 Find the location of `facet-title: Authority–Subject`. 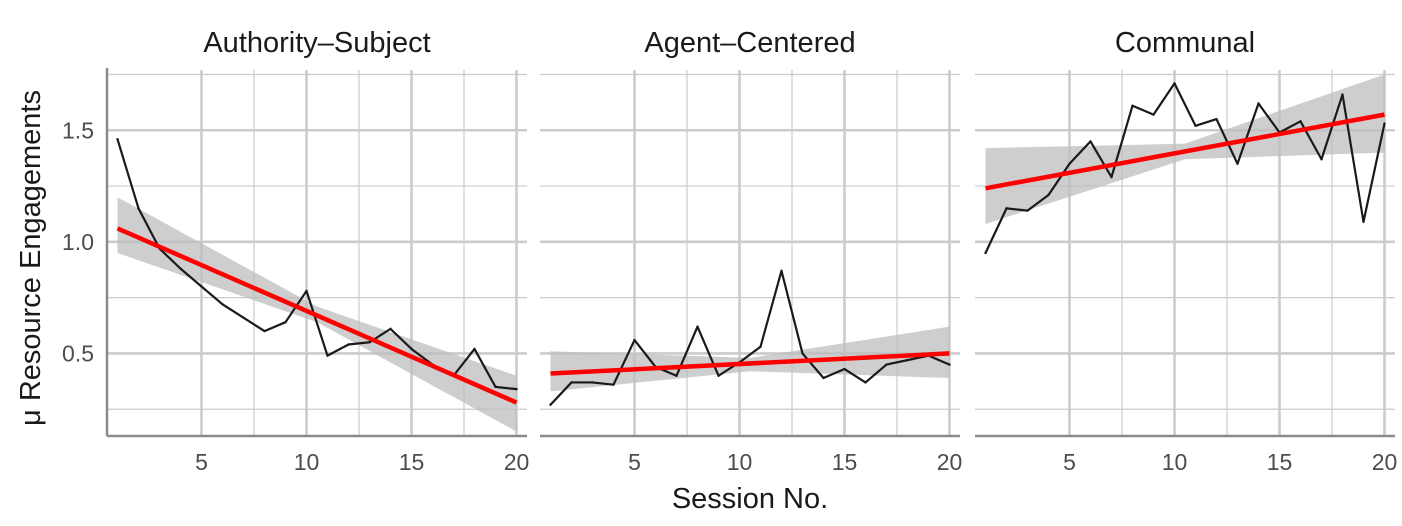

facet-title: Authority–Subject is located at coordinates (316, 43).